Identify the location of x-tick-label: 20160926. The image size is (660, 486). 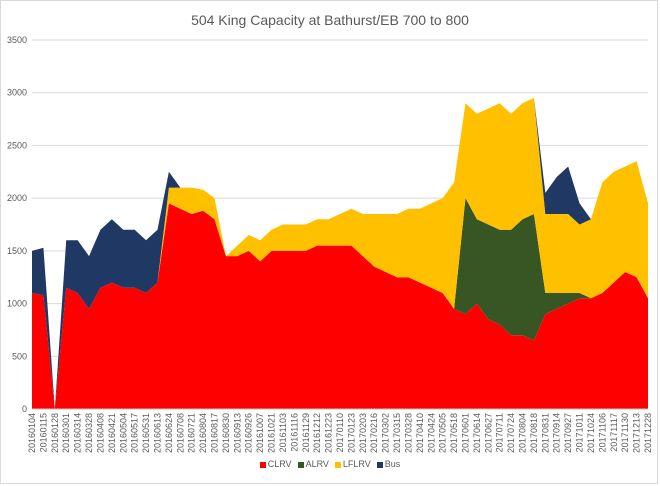
(249, 433).